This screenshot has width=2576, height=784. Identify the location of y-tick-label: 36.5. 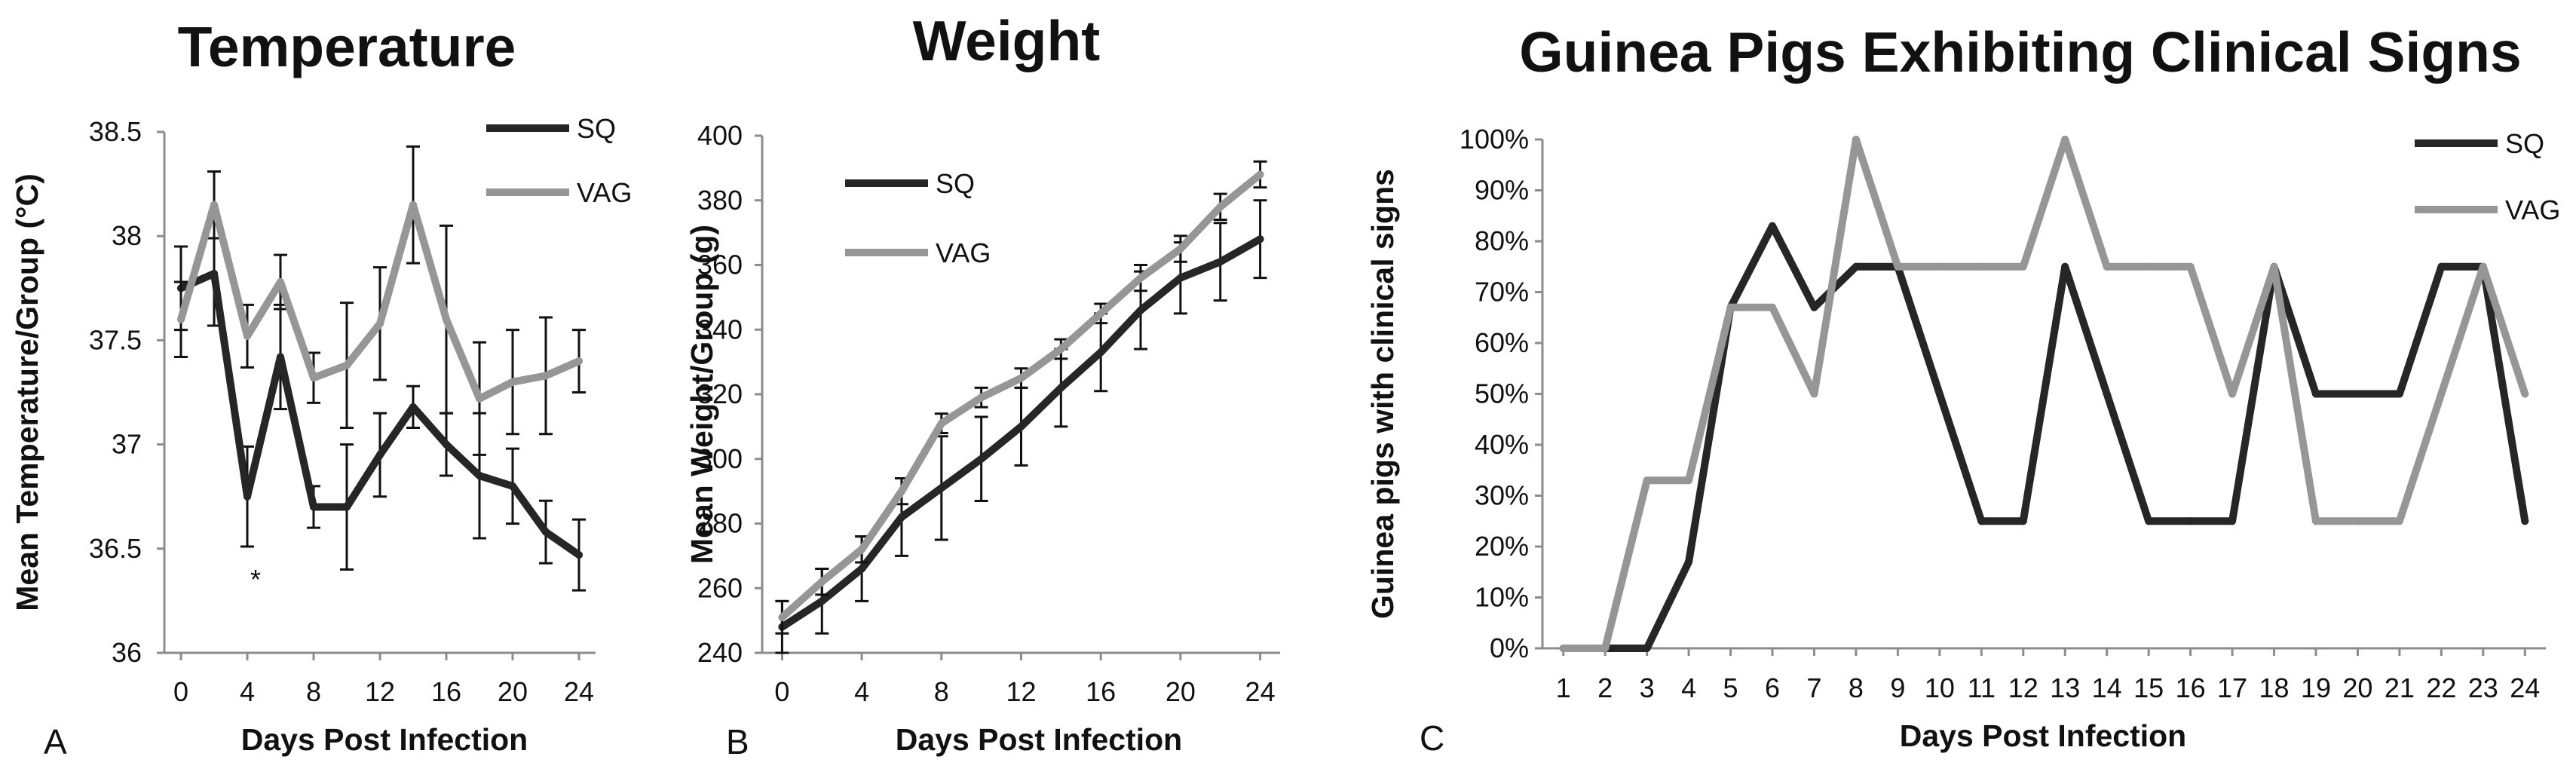
(115, 548).